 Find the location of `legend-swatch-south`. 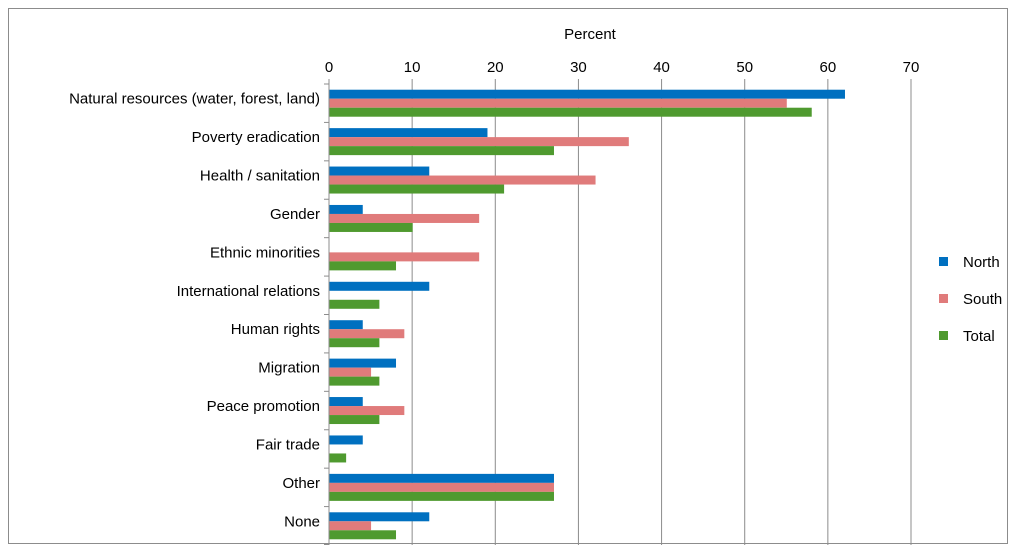

legend-swatch-south is located at coordinates (943, 298).